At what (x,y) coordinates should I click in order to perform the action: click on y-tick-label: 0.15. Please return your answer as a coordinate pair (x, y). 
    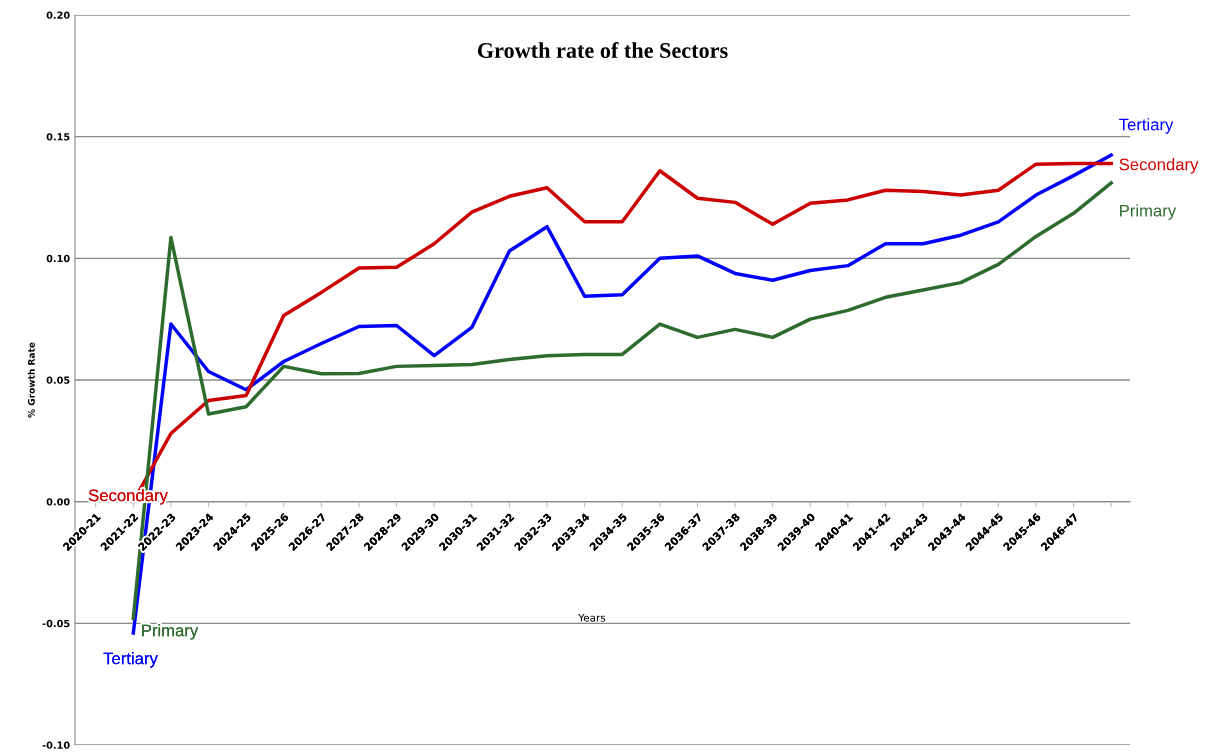
    Looking at the image, I should click on (58, 137).